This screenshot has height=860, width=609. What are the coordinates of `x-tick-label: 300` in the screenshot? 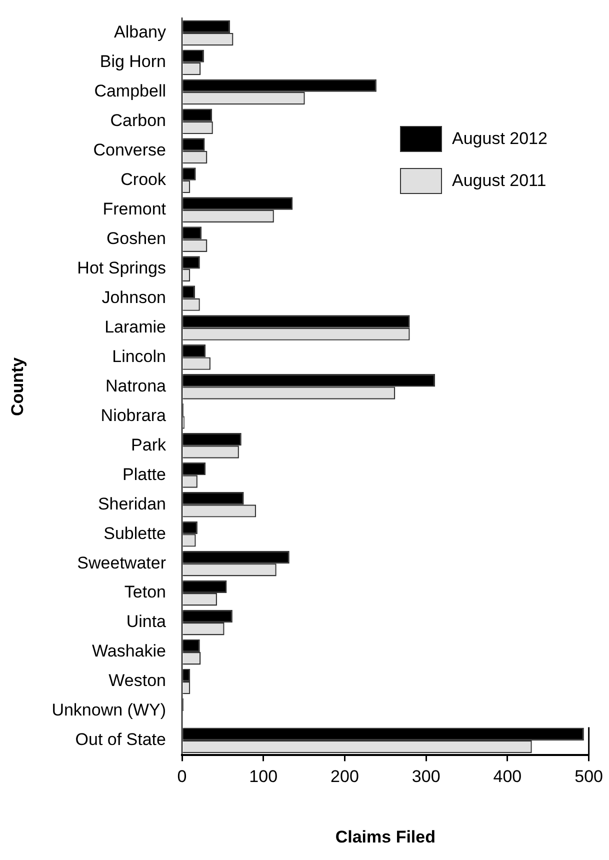 It's located at (426, 776).